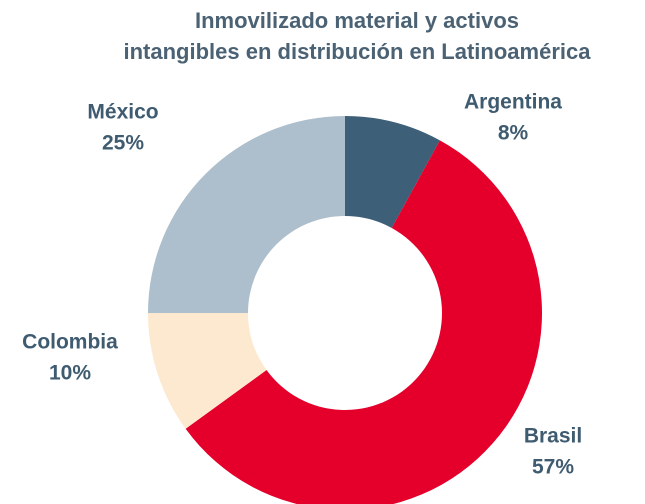 The width and height of the screenshot is (645, 504). Describe the element at coordinates (513, 133) in the screenshot. I see `slice-value-label: 8%` at that location.